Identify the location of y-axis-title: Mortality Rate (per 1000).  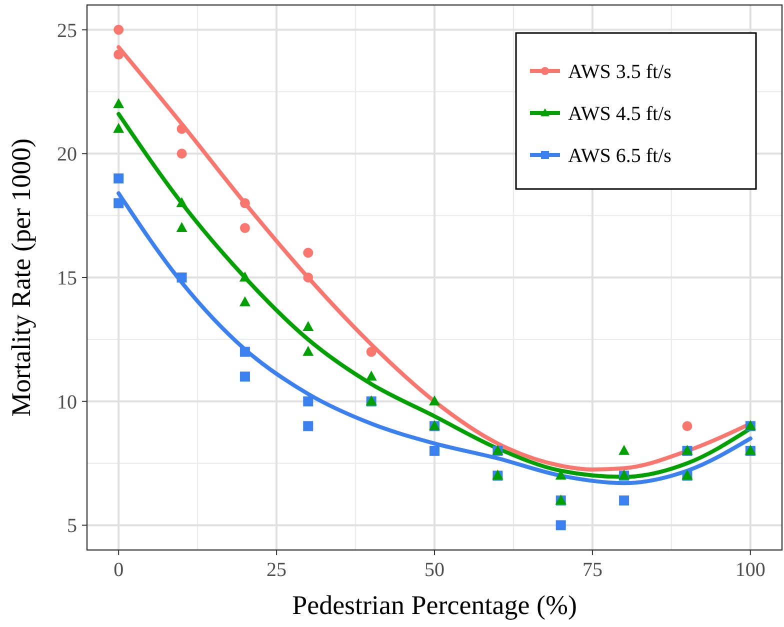
(21, 277).